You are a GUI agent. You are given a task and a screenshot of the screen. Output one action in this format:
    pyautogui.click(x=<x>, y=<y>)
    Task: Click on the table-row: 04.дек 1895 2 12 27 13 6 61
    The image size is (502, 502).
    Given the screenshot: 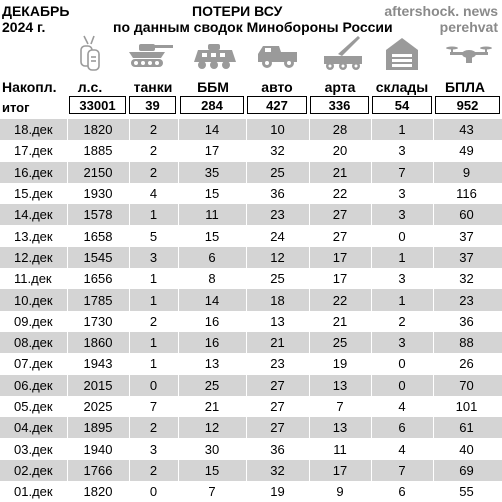 What is the action you would take?
    pyautogui.click(x=251, y=428)
    